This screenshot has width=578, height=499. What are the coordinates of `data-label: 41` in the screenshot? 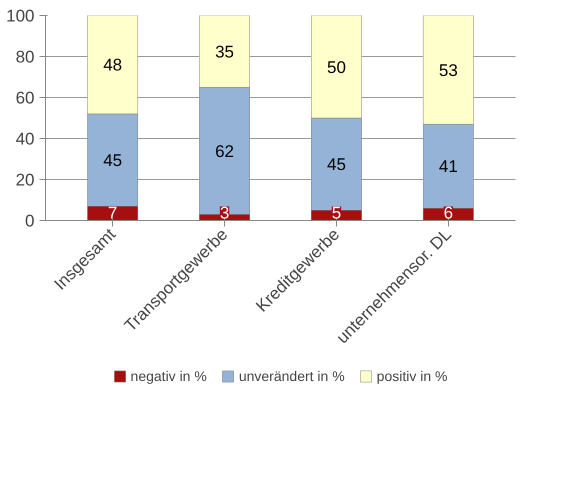 It's located at (448, 166).